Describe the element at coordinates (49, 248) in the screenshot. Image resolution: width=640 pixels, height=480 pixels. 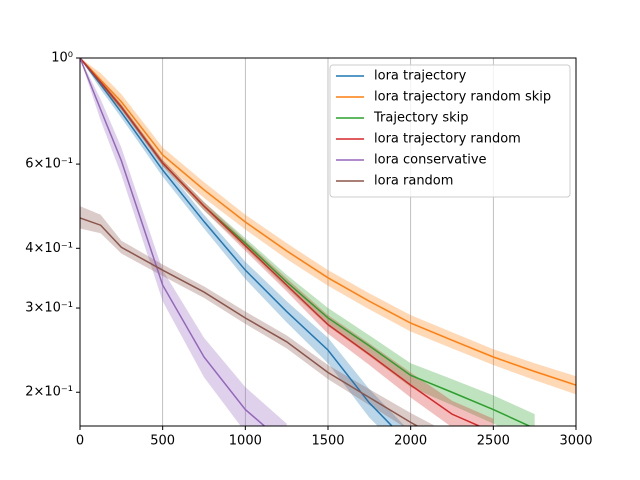
I see `y-tick-label: 4×10⁻¹` at that location.